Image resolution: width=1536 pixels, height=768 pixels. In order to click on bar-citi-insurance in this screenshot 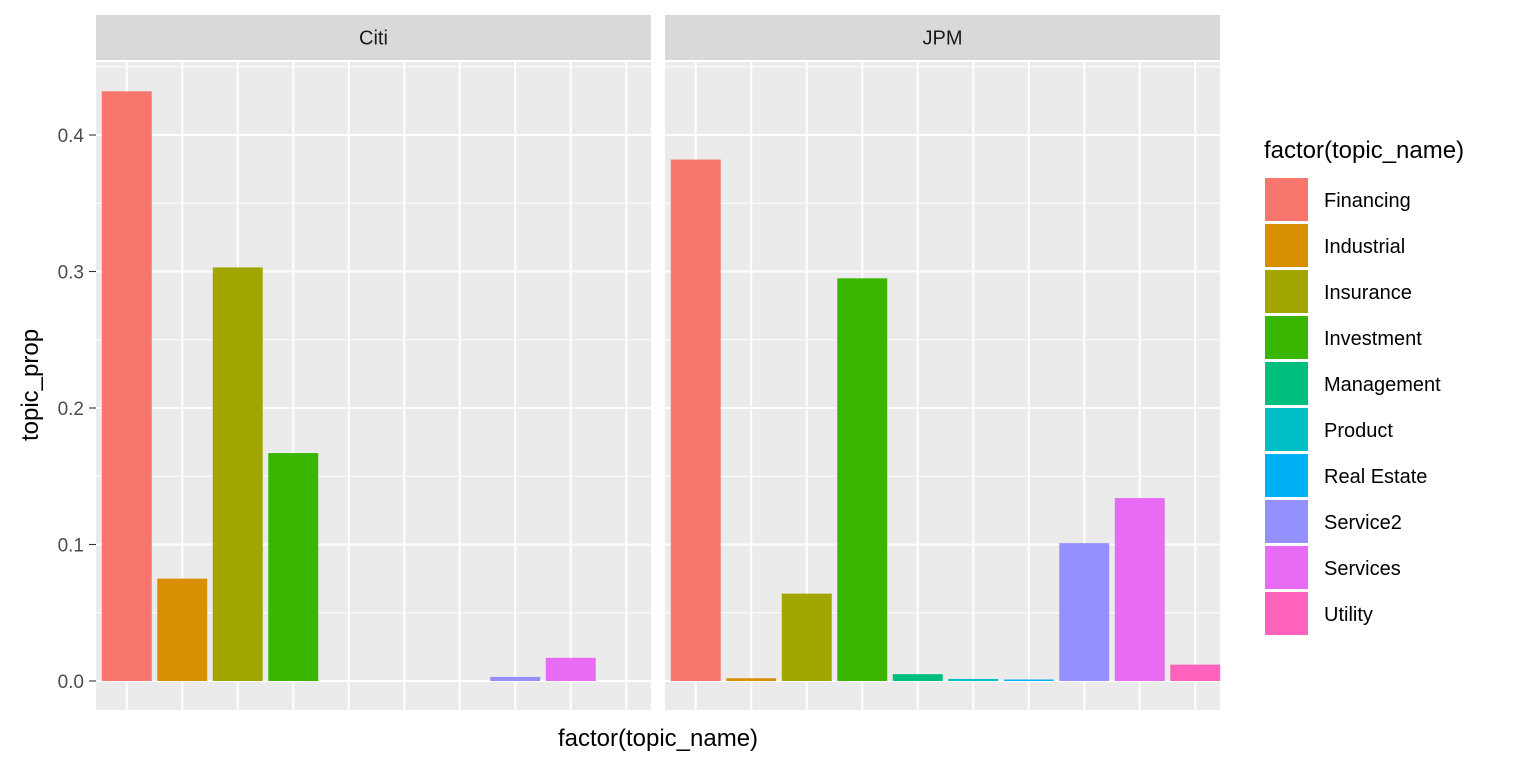, I will do `click(237, 474)`.